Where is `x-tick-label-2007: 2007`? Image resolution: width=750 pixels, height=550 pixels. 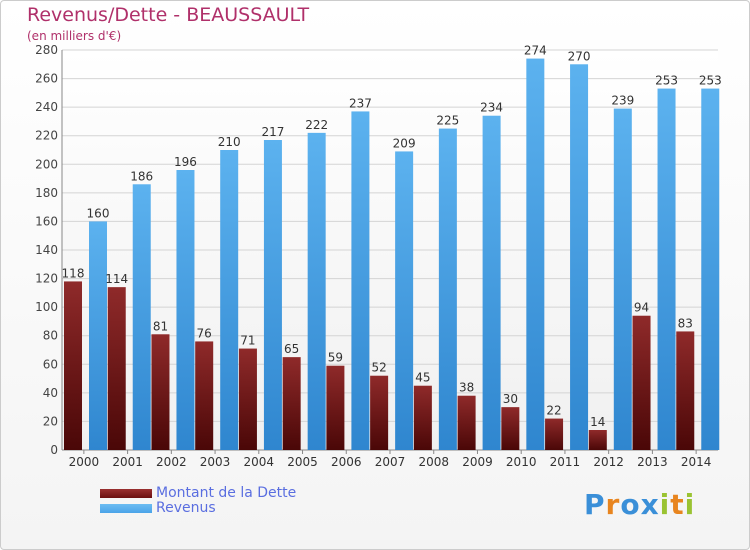 x-tick-label-2007: 2007 is located at coordinates (390, 462).